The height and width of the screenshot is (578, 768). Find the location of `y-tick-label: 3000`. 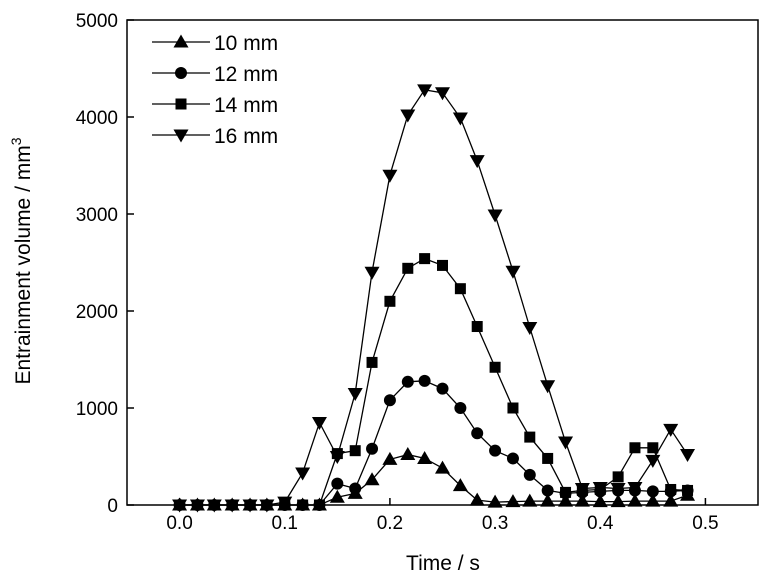

y-tick-label: 3000 is located at coordinates (97, 215).